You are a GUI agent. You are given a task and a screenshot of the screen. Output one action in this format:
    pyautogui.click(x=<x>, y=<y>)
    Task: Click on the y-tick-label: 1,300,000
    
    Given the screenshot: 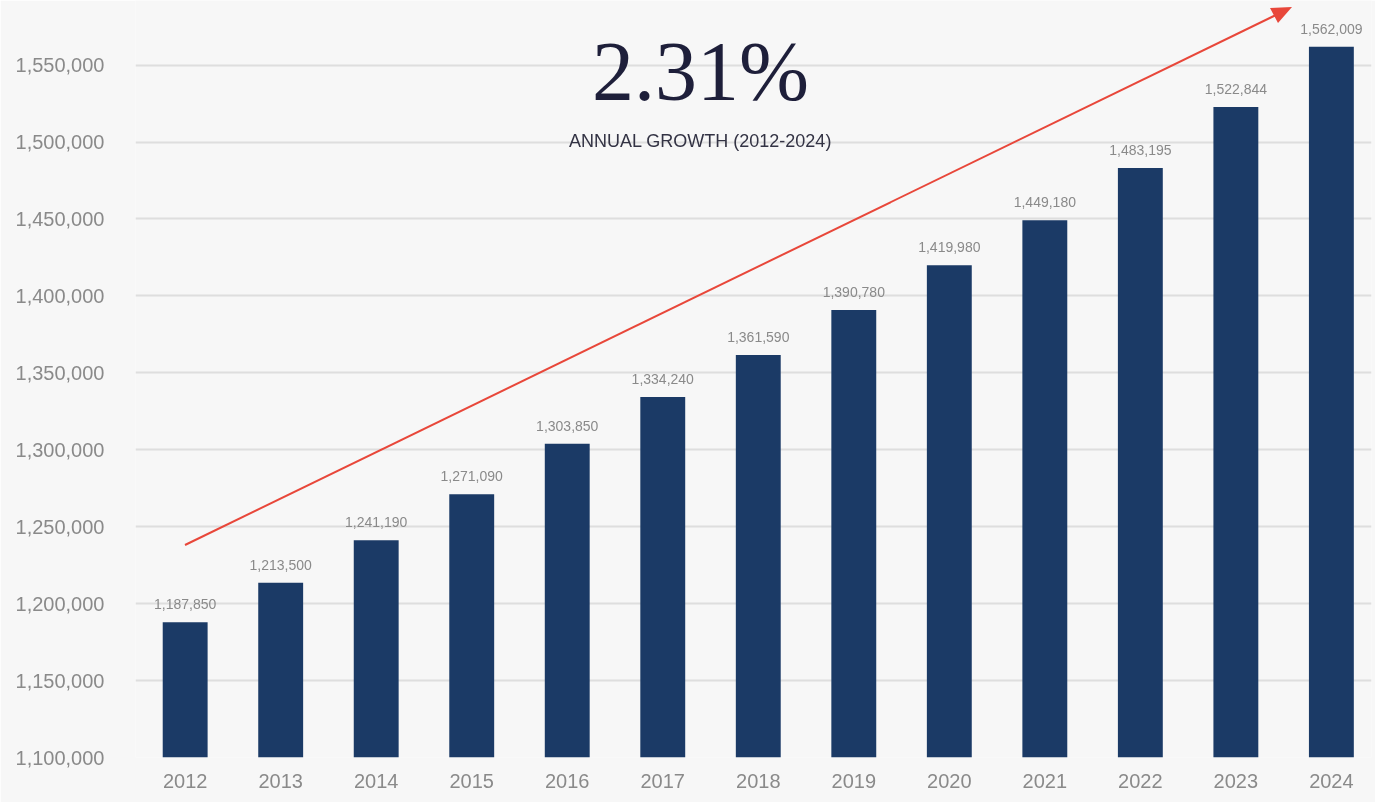 What is the action you would take?
    pyautogui.click(x=60, y=449)
    